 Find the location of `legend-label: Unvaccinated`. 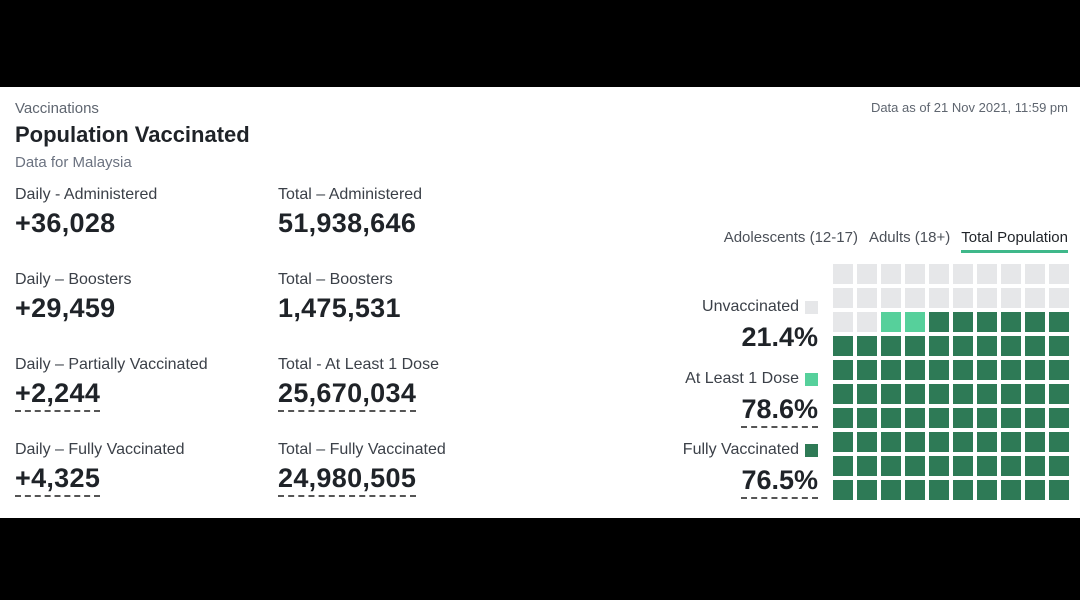

legend-label: Unvaccinated is located at coordinates (750, 306).